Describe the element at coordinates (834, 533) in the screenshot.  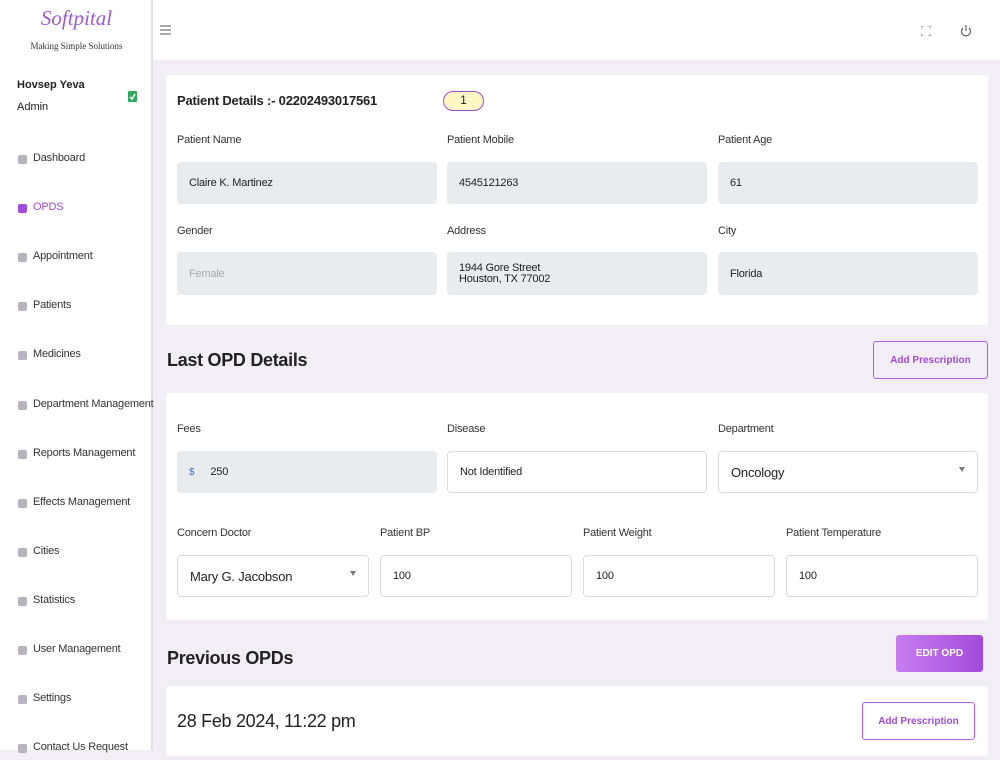
I see `field-label: Patient Temperature` at that location.